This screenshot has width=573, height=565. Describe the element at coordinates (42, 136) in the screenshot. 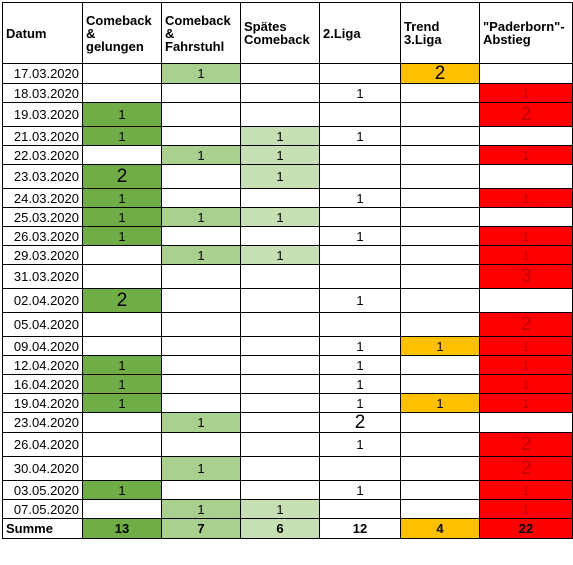

I see `cell-date: 21.03.2020` at that location.